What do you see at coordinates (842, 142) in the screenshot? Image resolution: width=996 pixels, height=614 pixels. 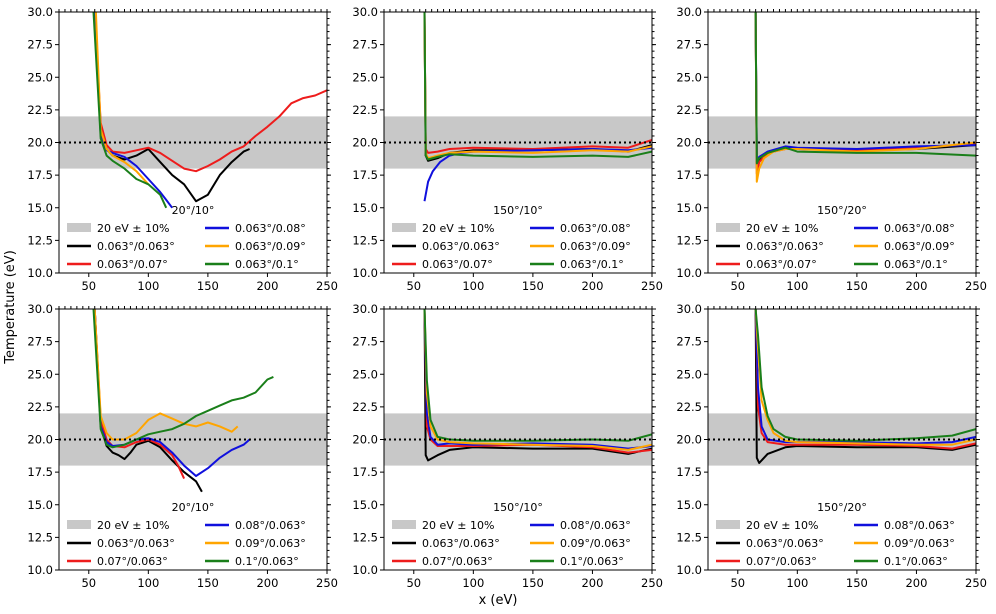 I see `tolerance-band` at bounding box center [842, 142].